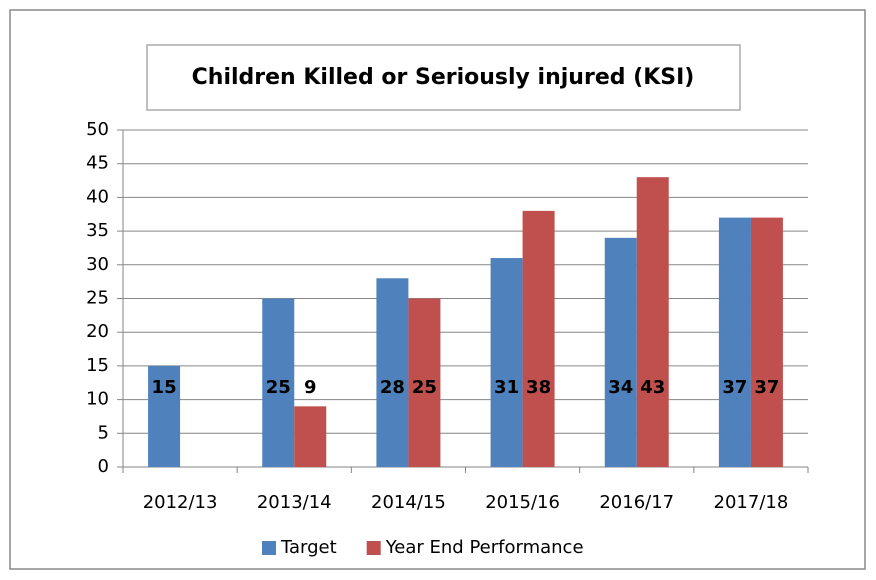  Describe the element at coordinates (97, 230) in the screenshot. I see `y-tick-label: 35` at that location.